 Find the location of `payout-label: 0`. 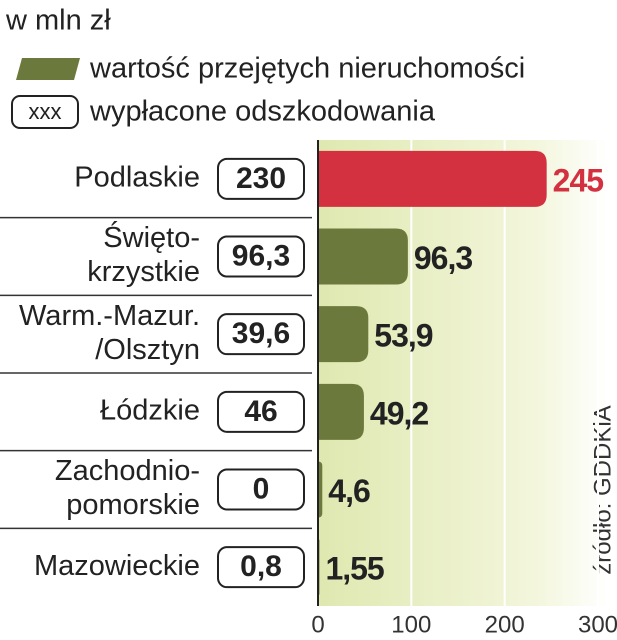

payout-label: 0 is located at coordinates (261, 488).